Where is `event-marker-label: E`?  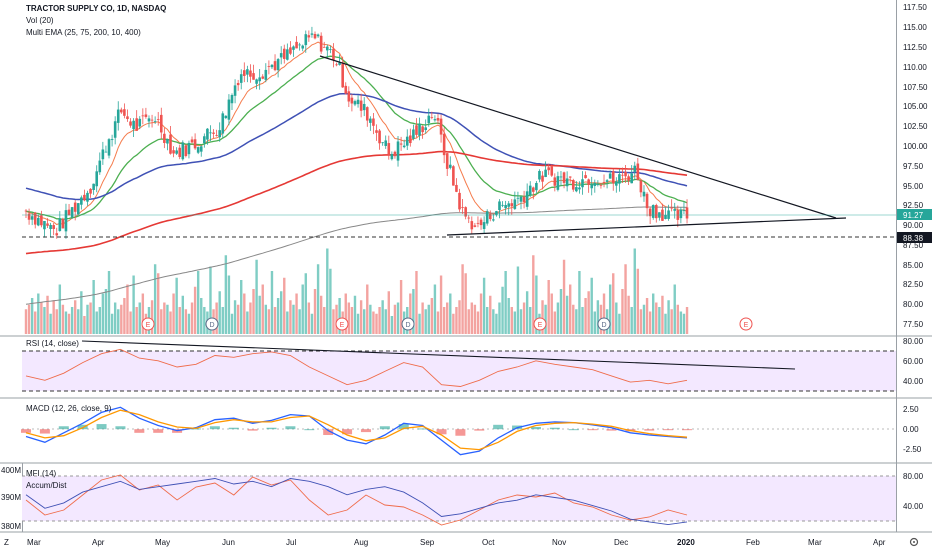
event-marker-label: E is located at coordinates (148, 325).